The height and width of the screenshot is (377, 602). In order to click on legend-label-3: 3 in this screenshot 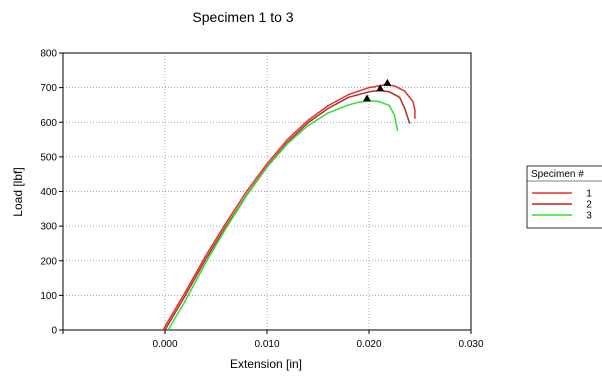, I will do `click(589, 216)`.